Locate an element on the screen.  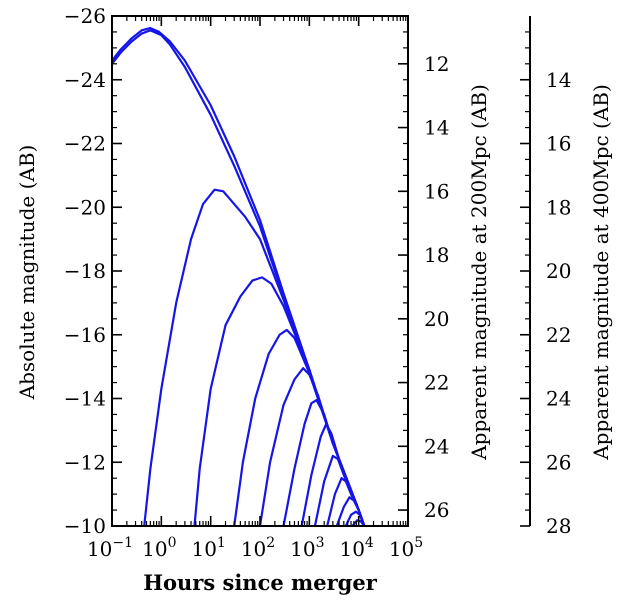
x-tick-label-exponent: 5 is located at coordinates (418, 543).